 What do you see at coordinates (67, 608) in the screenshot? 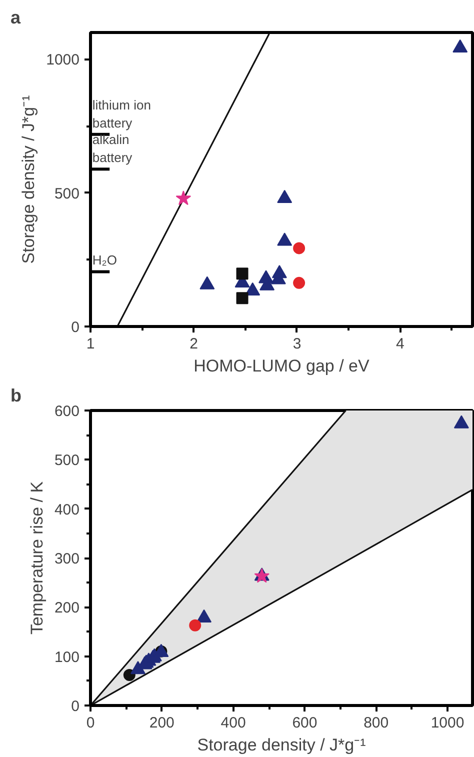
I see `y-tick-label: 200` at bounding box center [67, 608].